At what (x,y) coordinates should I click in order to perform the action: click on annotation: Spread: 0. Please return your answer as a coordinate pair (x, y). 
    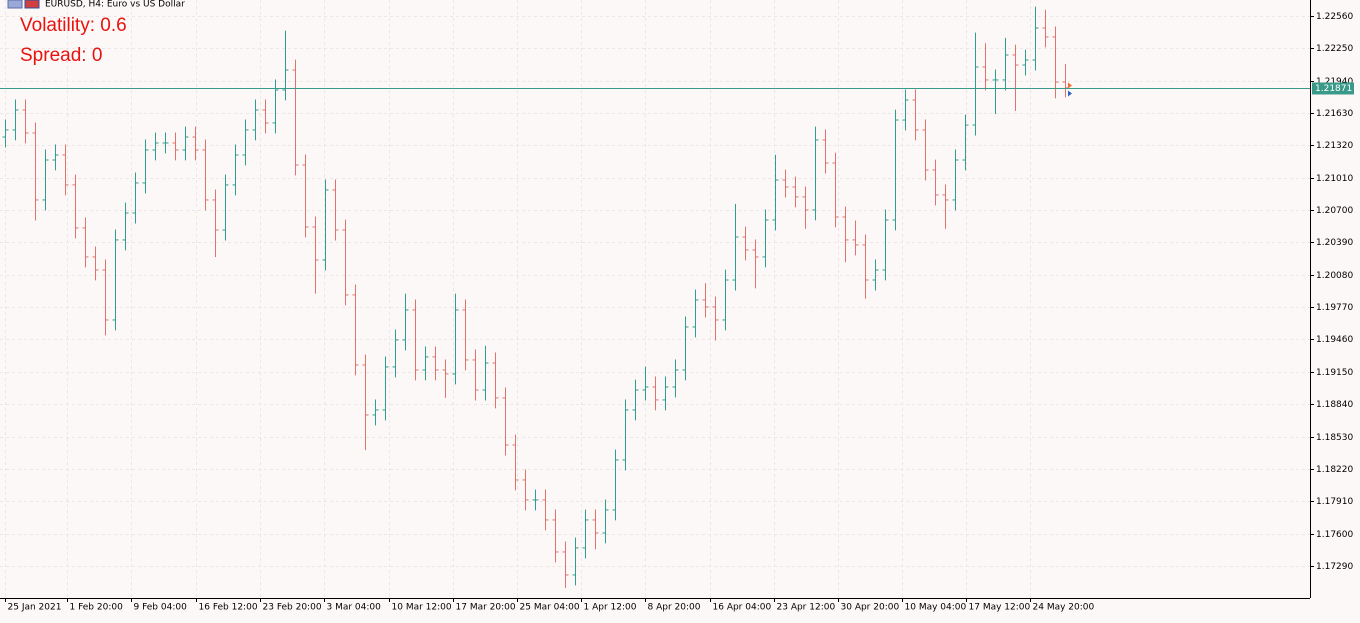
    Looking at the image, I should click on (61, 55).